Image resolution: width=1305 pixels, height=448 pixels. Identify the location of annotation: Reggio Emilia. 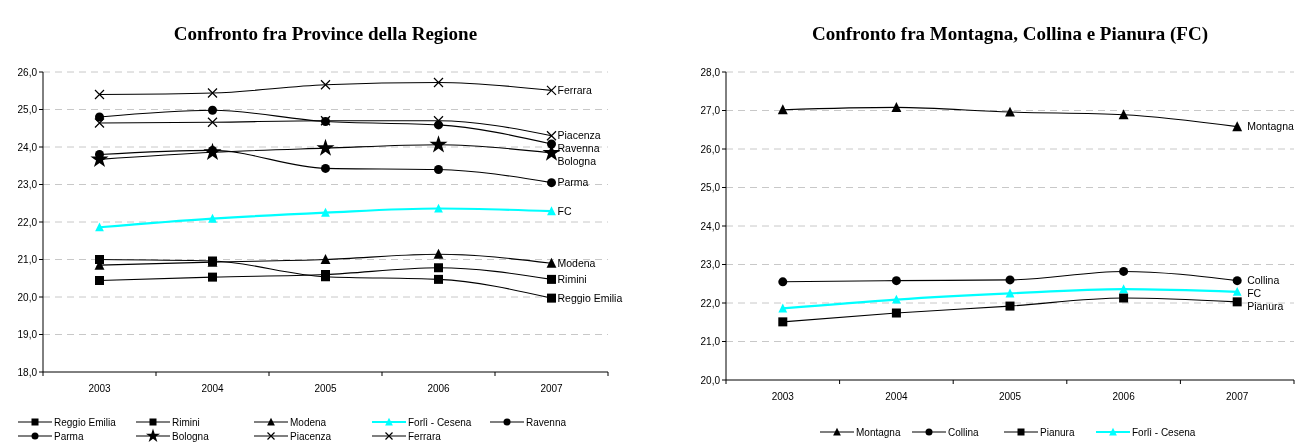
(590, 297).